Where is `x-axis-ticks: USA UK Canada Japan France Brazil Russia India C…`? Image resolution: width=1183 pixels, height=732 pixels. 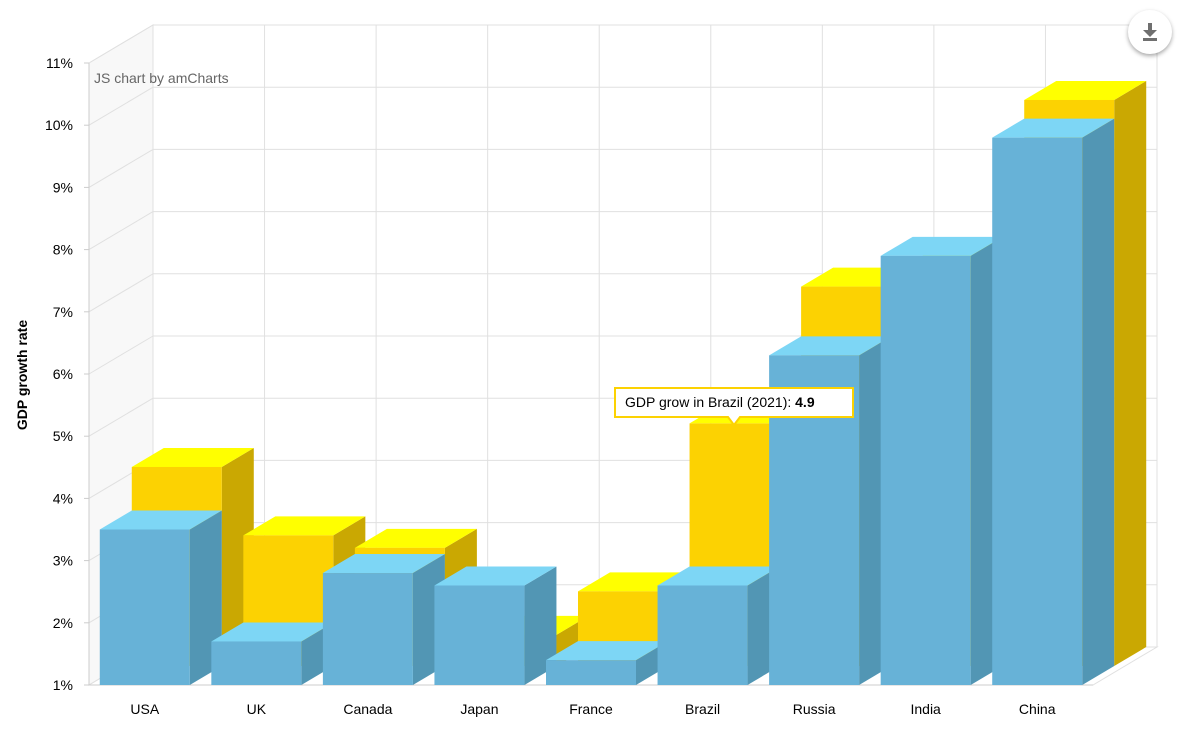 x-axis-ticks: USA UK Canada Japan France Brazil Russia India C… is located at coordinates (592, 709).